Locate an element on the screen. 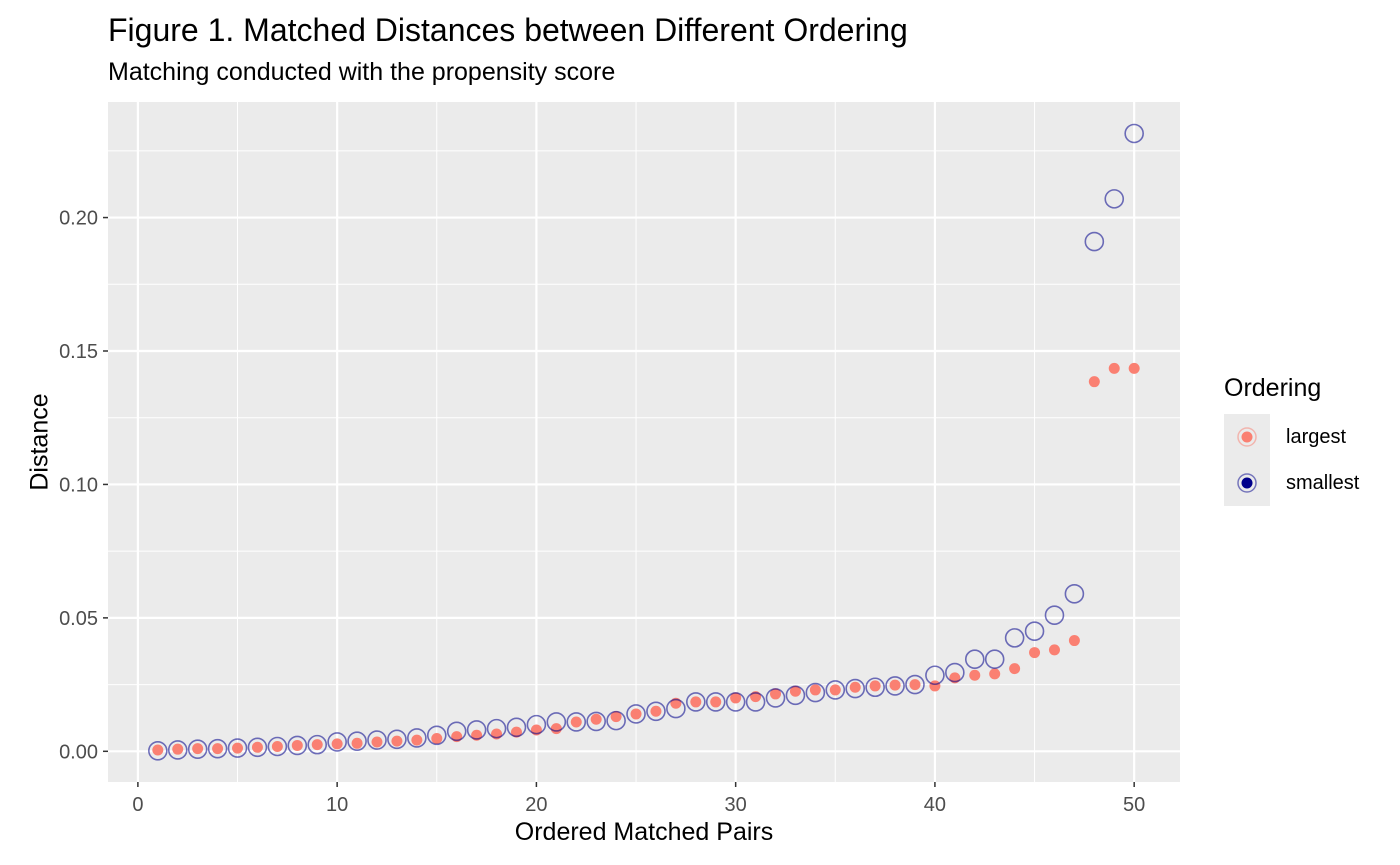 The height and width of the screenshot is (865, 1400). y-tick-label: 0.05 is located at coordinates (78, 619).